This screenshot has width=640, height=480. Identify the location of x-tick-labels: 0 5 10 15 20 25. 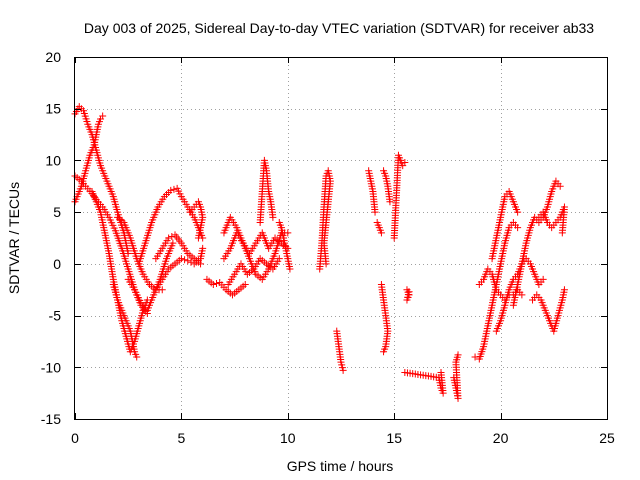
(343, 438).